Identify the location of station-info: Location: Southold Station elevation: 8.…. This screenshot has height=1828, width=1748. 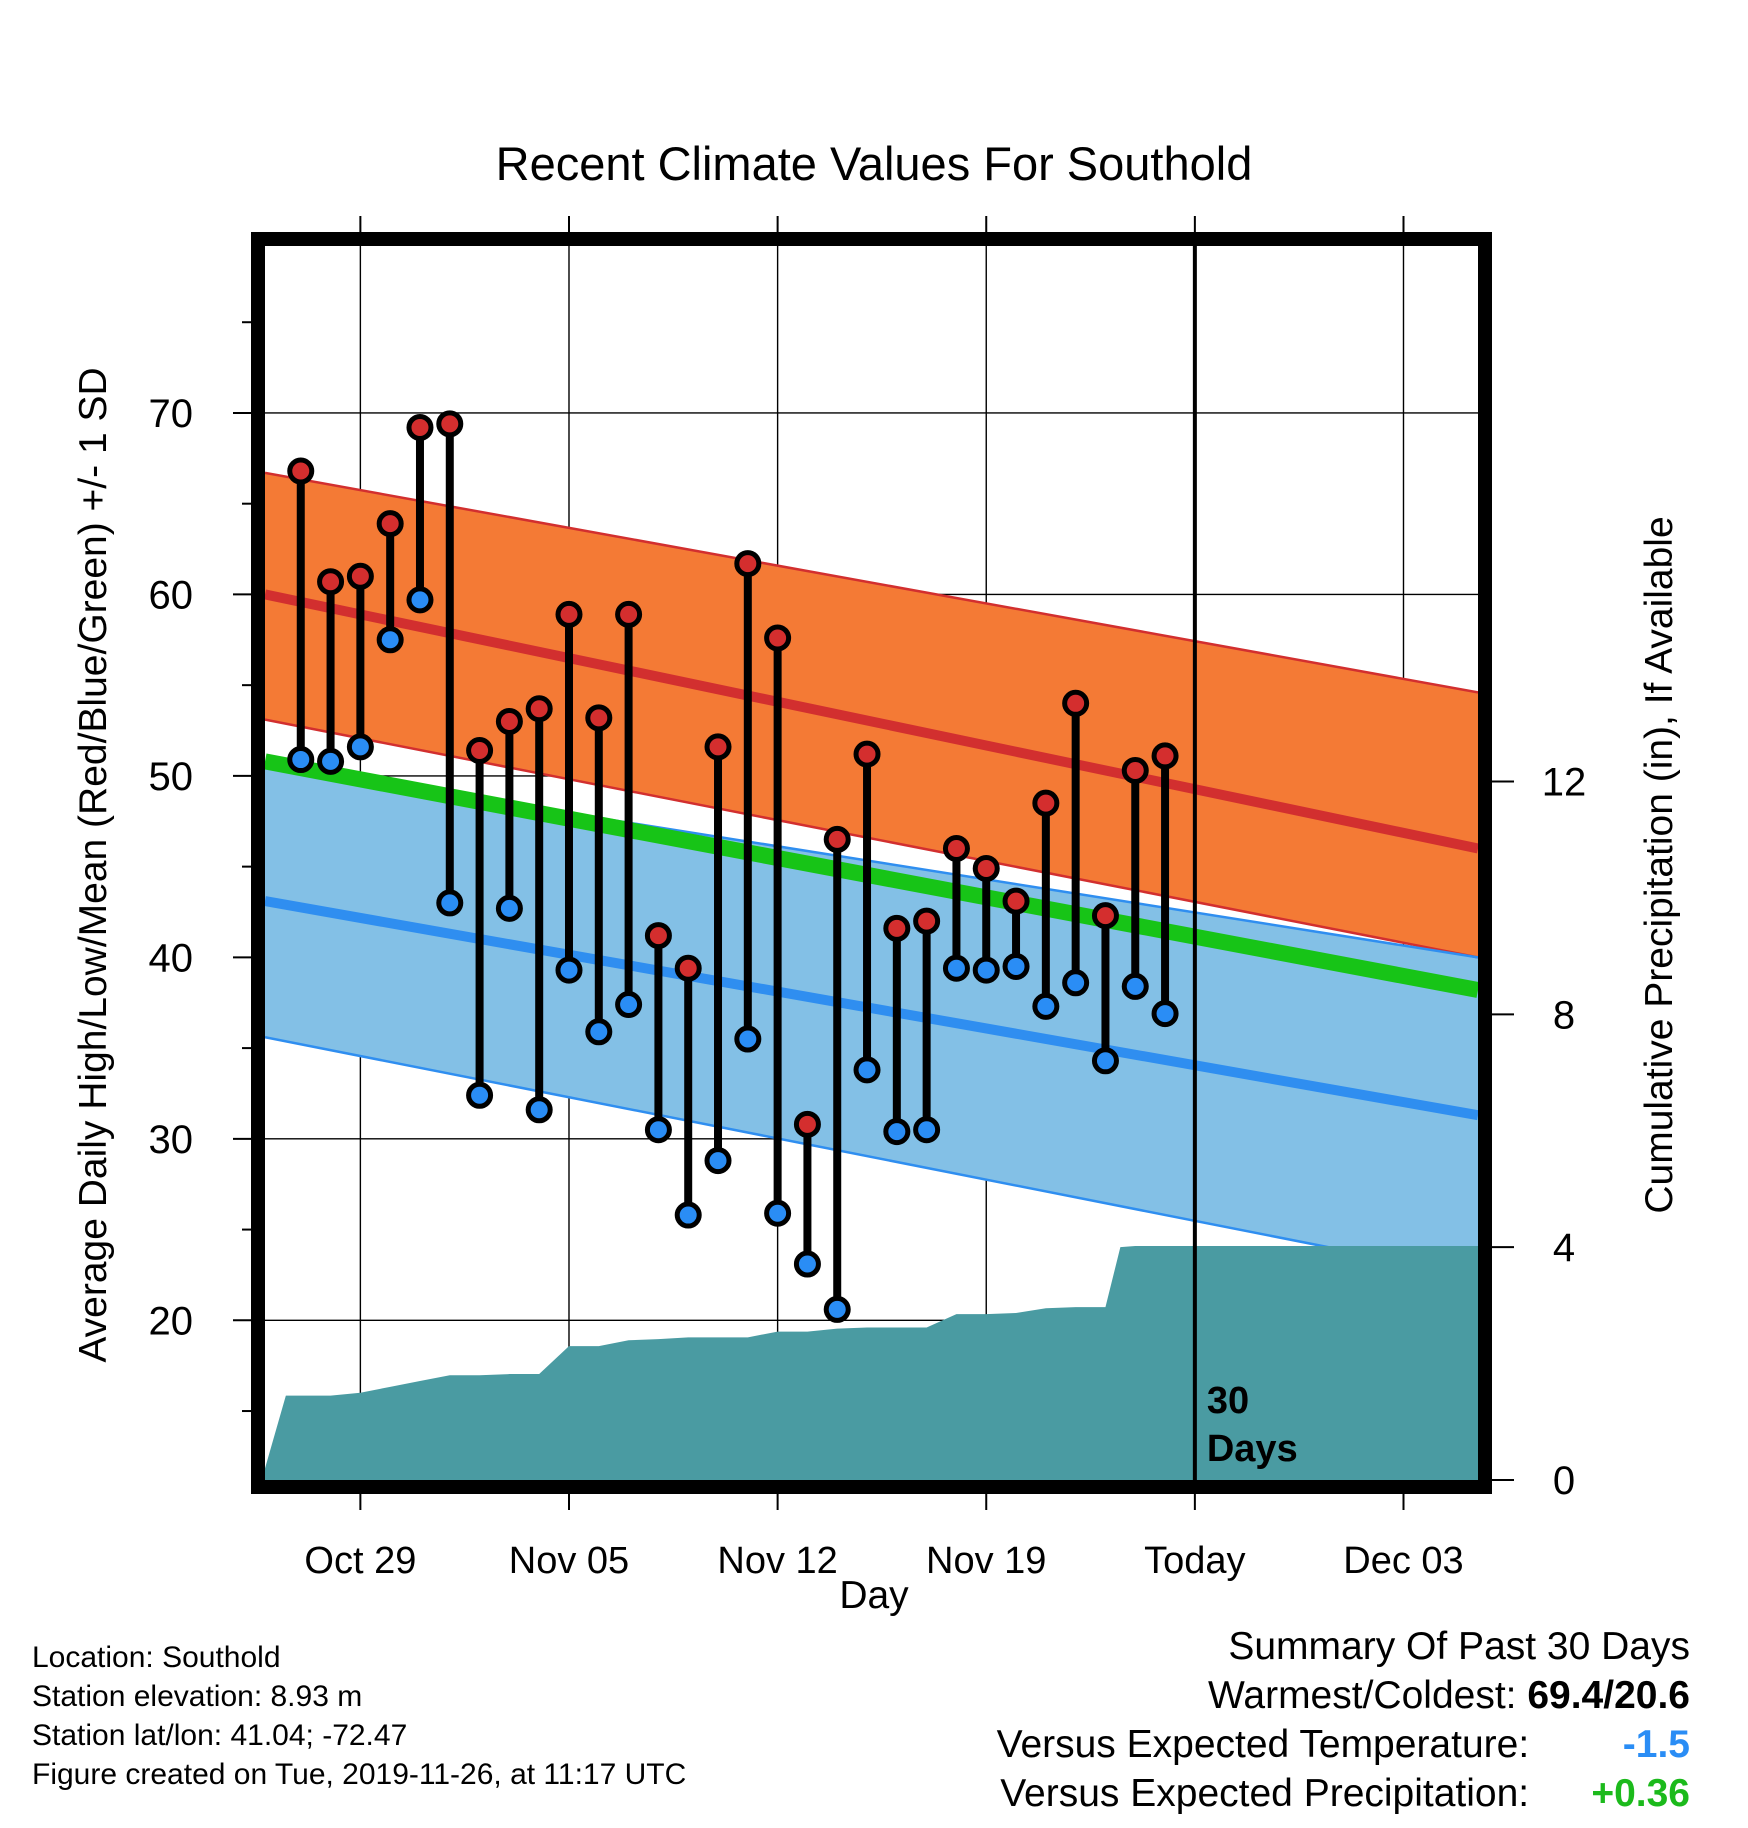
(359, 1716).